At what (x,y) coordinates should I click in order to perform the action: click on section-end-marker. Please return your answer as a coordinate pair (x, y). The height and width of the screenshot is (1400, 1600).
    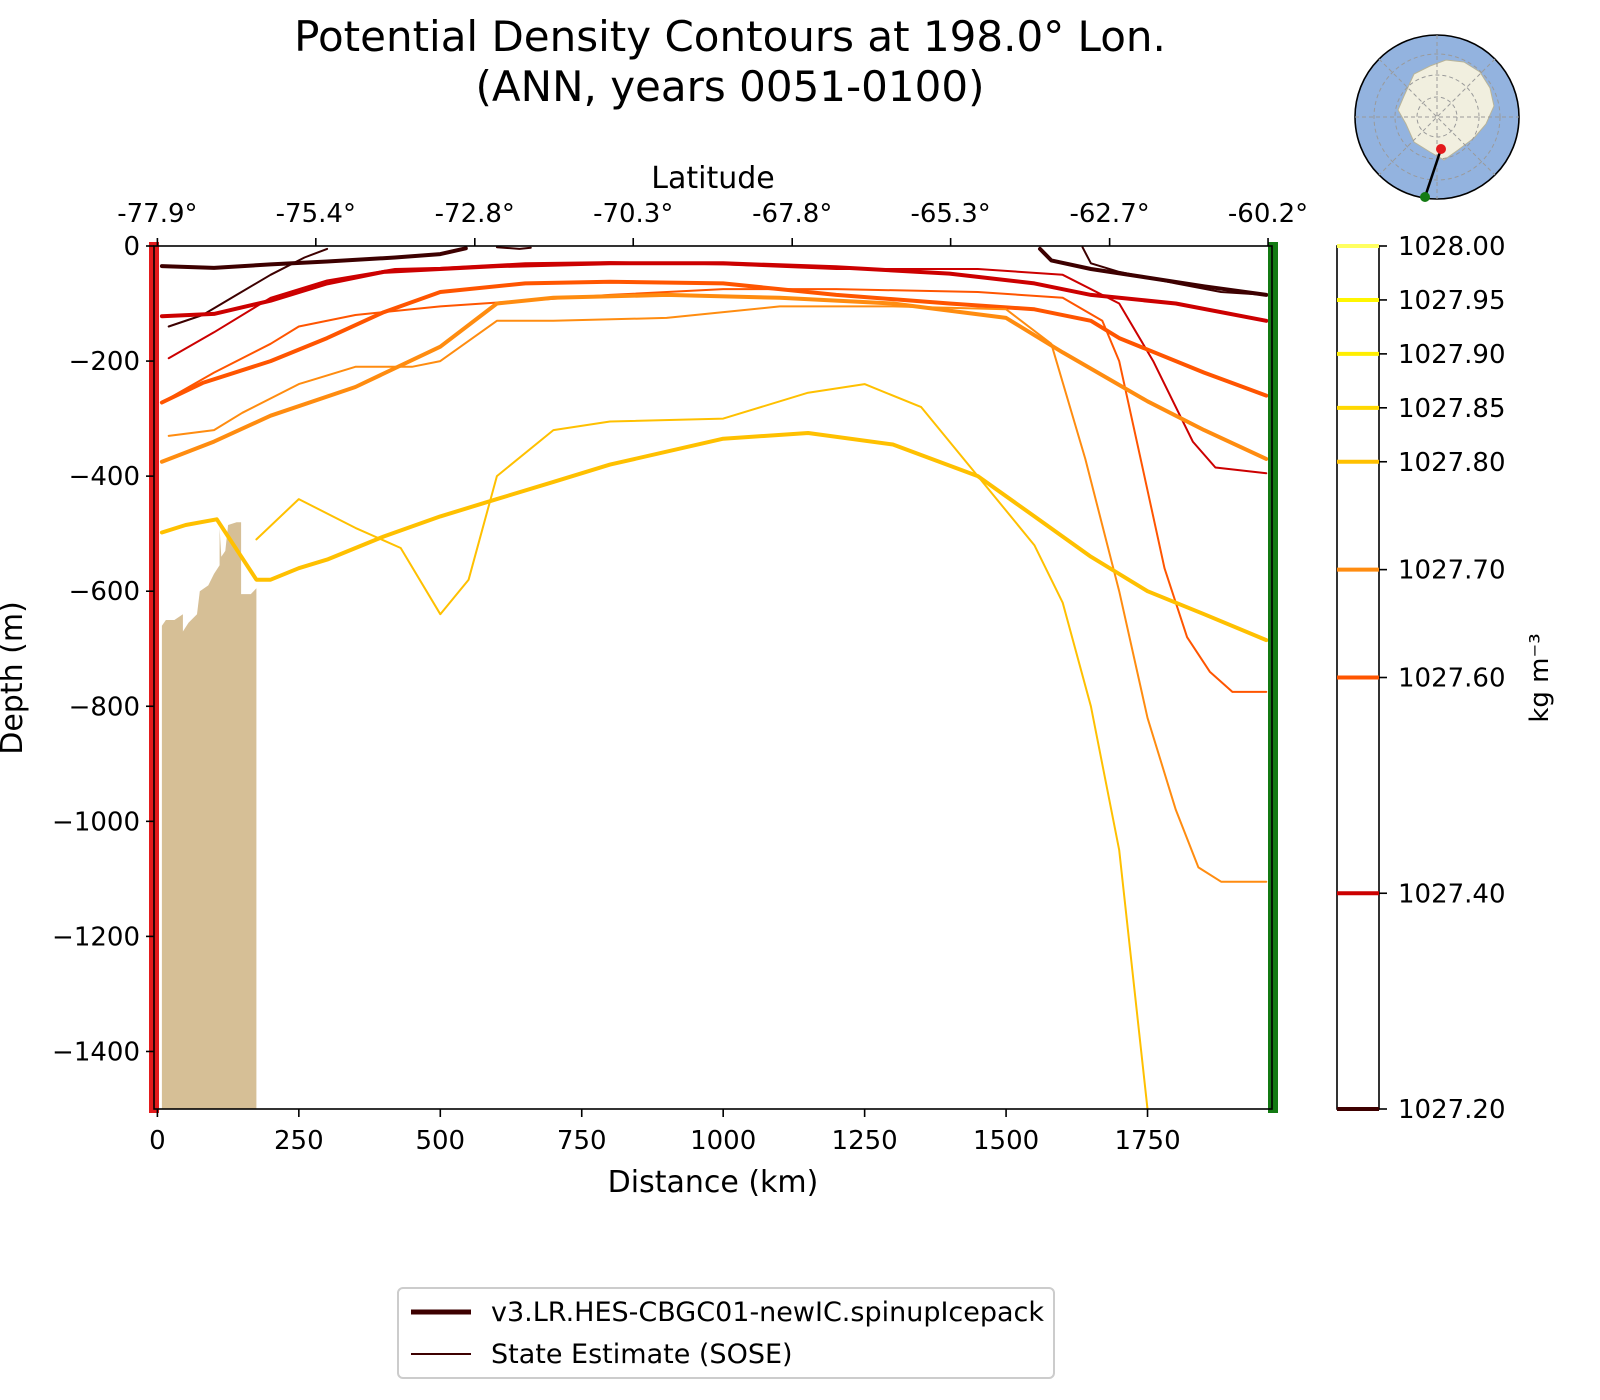
    Looking at the image, I should click on (1273, 677).